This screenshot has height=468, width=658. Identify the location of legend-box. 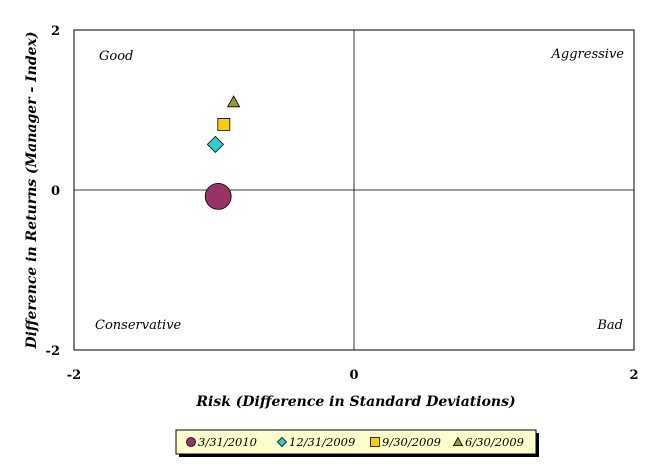
(356, 442).